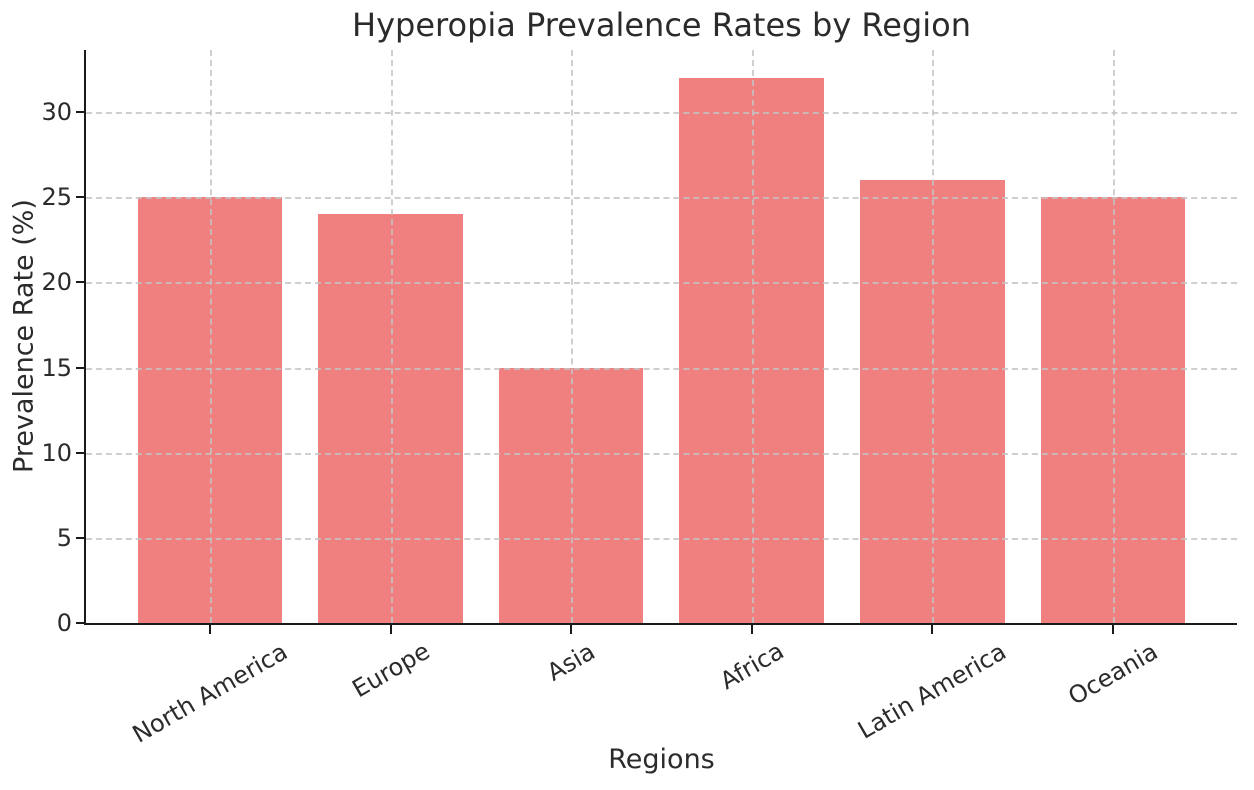 The width and height of the screenshot is (1254, 790). Describe the element at coordinates (56, 452) in the screenshot. I see `y-tick-label: 10` at that location.